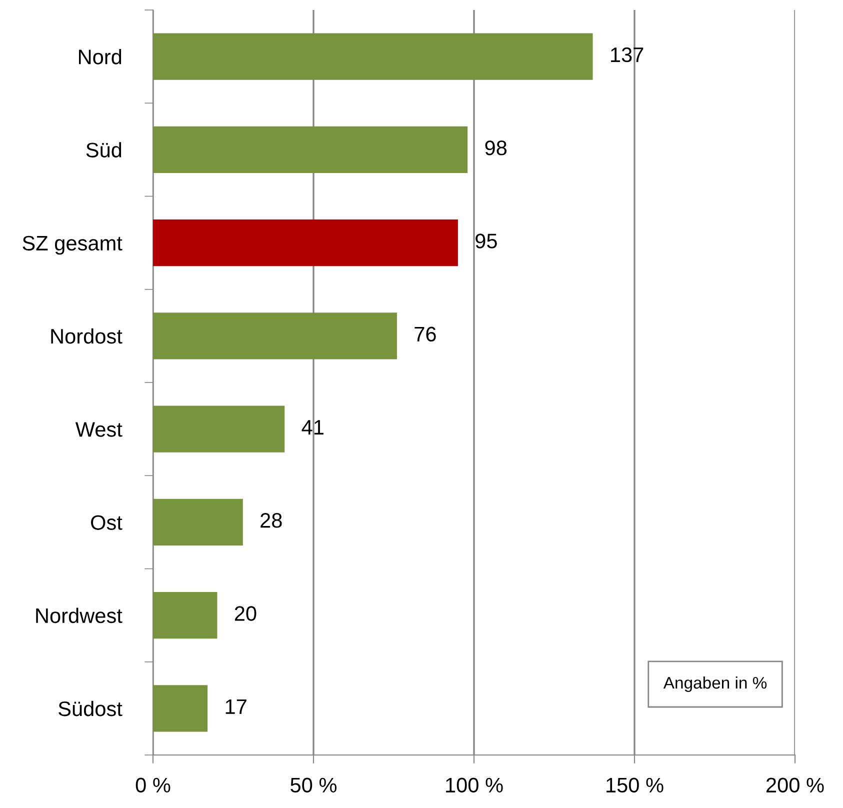 The height and width of the screenshot is (808, 843). What do you see at coordinates (90, 708) in the screenshot?
I see `y-tick-label: Südost` at bounding box center [90, 708].